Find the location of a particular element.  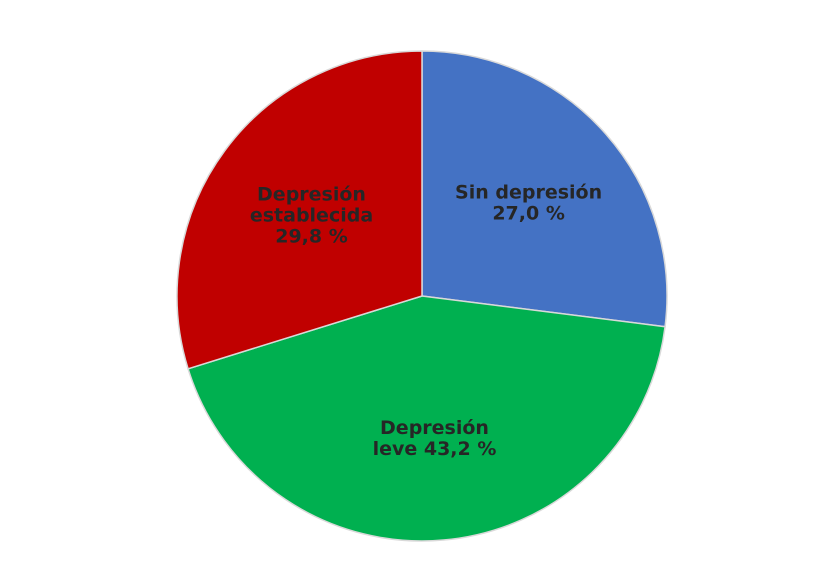

pie-label-line: establecida is located at coordinates (311, 216).